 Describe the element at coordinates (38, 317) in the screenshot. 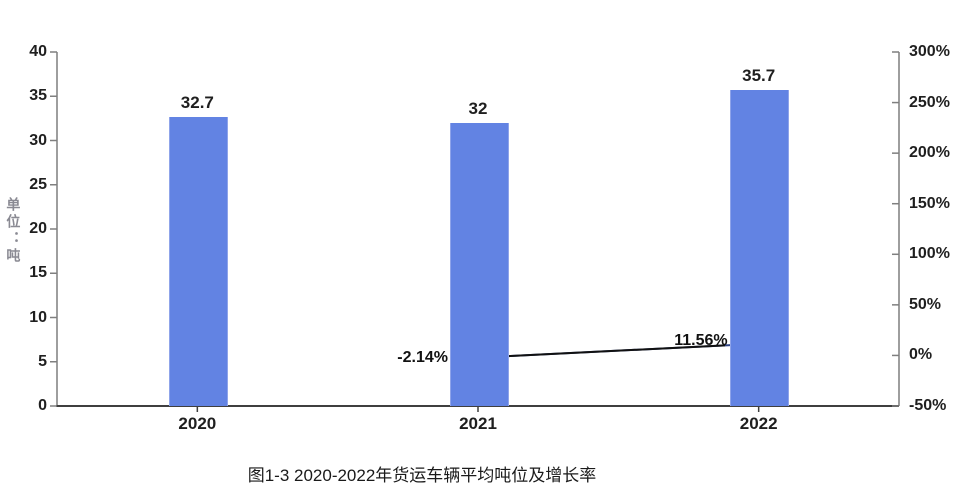

I see `left-axis-tick-label: 10` at that location.